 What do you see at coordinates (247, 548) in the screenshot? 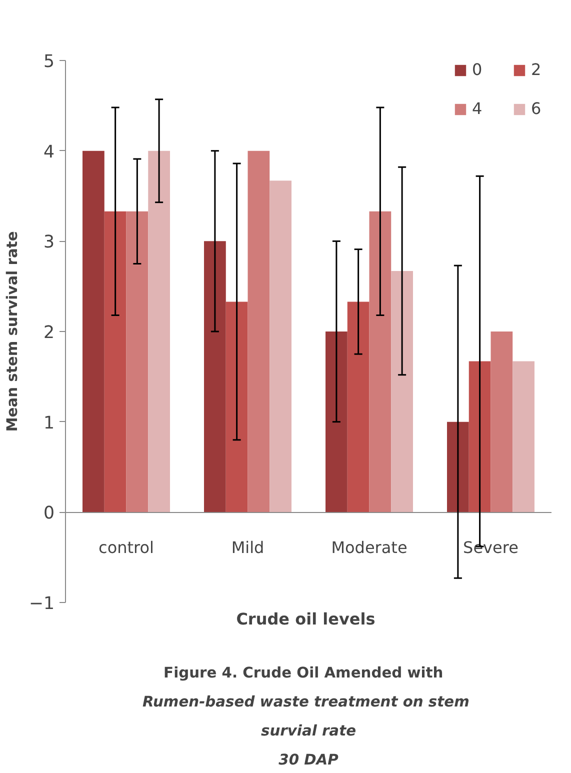
I see `x-tick-label: Mild` at bounding box center [247, 548].